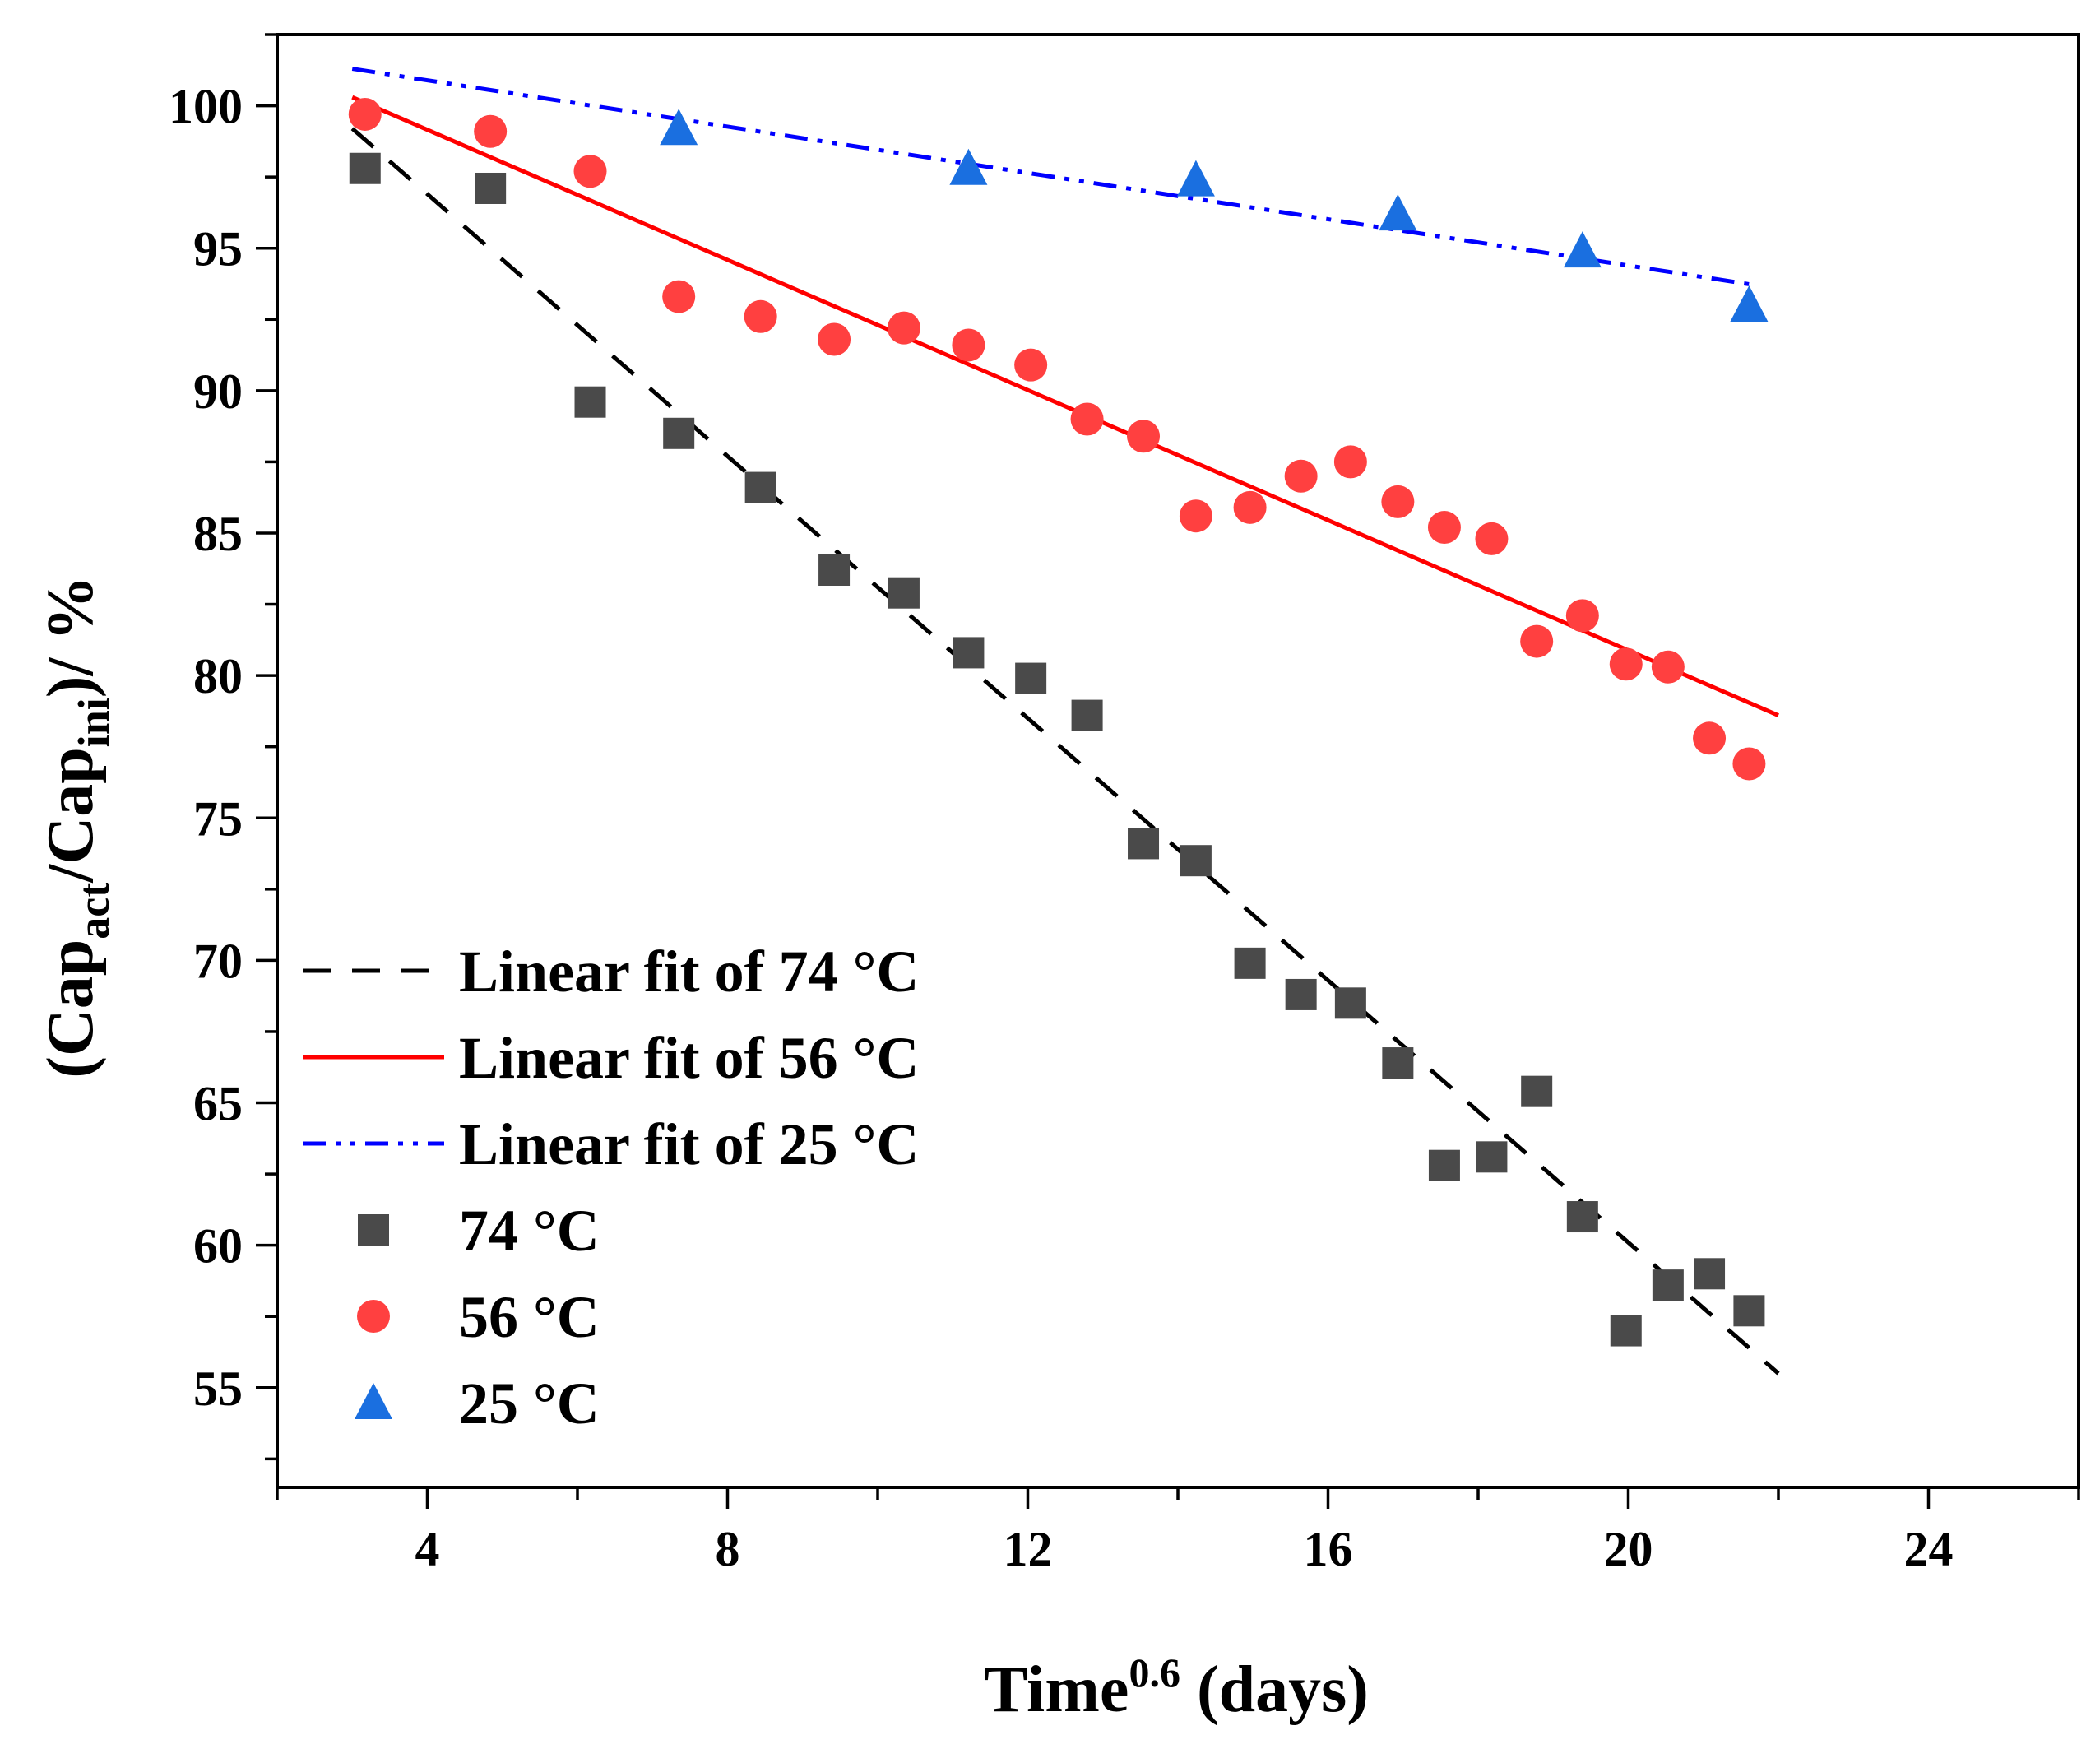  Describe the element at coordinates (529, 1231) in the screenshot. I see `legend-label: 74 °C` at that location.